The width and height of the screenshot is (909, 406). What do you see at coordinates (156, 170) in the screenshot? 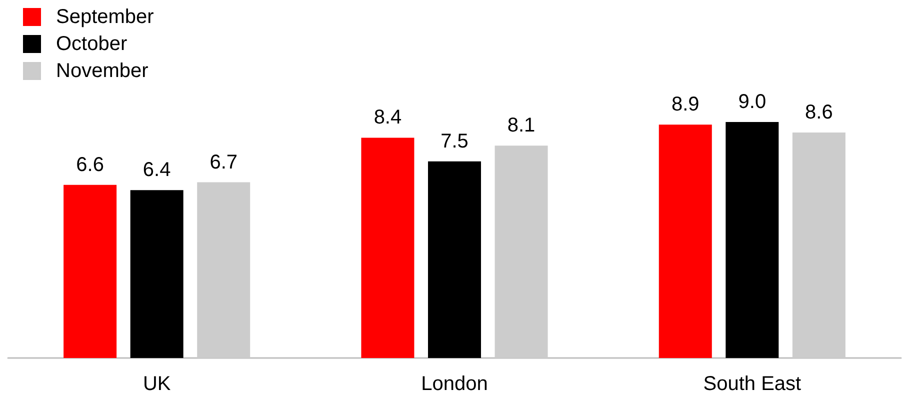
I see `data-label: 6.4` at bounding box center [156, 170].